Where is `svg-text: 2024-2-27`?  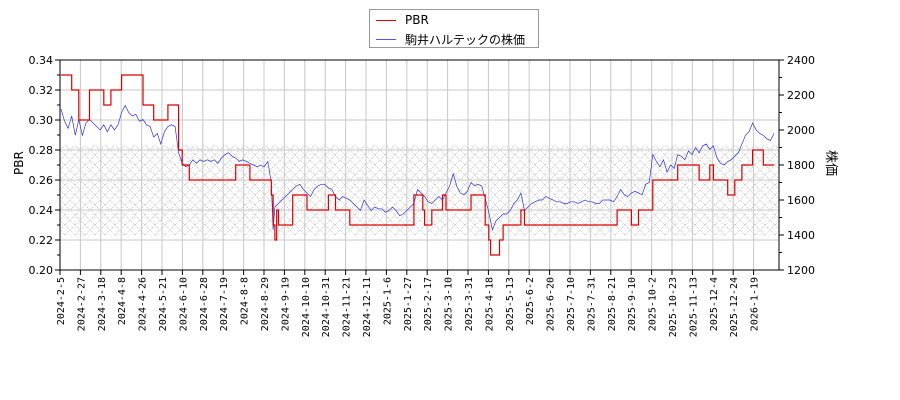
svg-text: 2024-2-27 is located at coordinates (81, 304).